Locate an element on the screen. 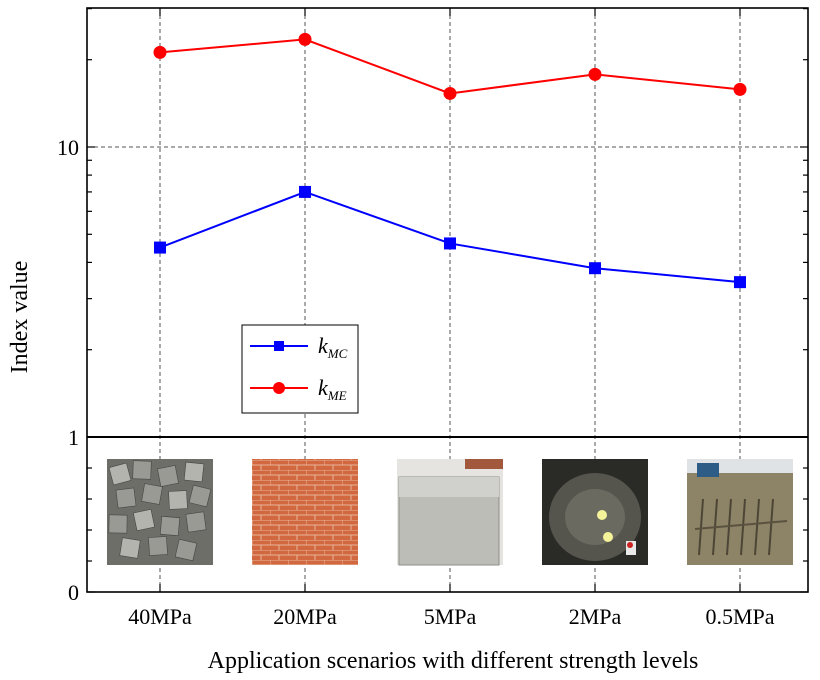  scenario-image-brick-wall is located at coordinates (305, 512).